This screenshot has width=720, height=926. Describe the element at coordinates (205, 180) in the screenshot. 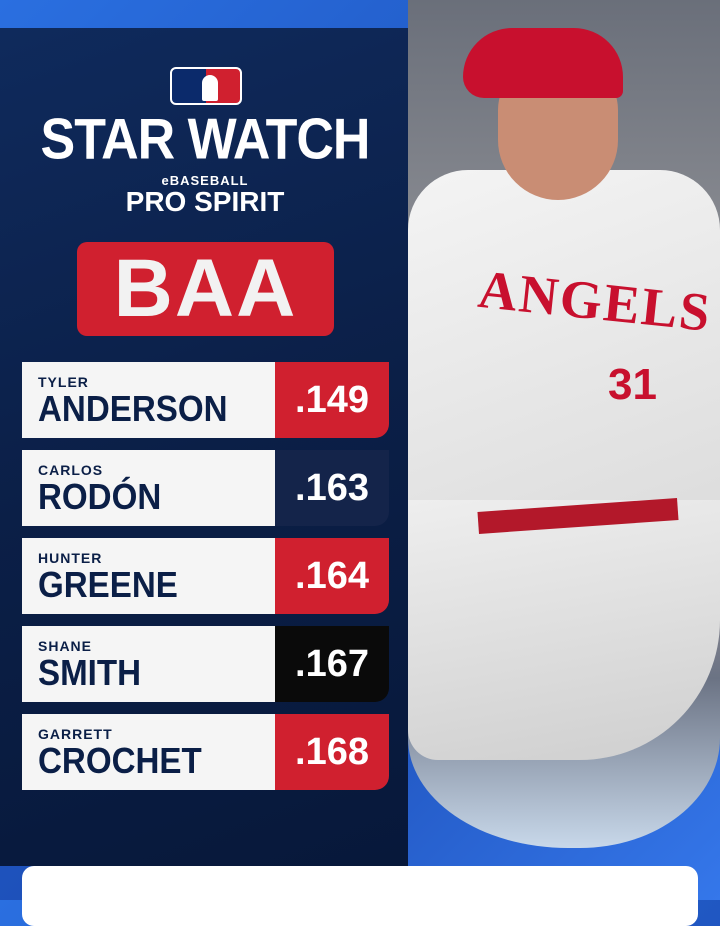

I see `sponsor-small: eBASEBALL` at that location.